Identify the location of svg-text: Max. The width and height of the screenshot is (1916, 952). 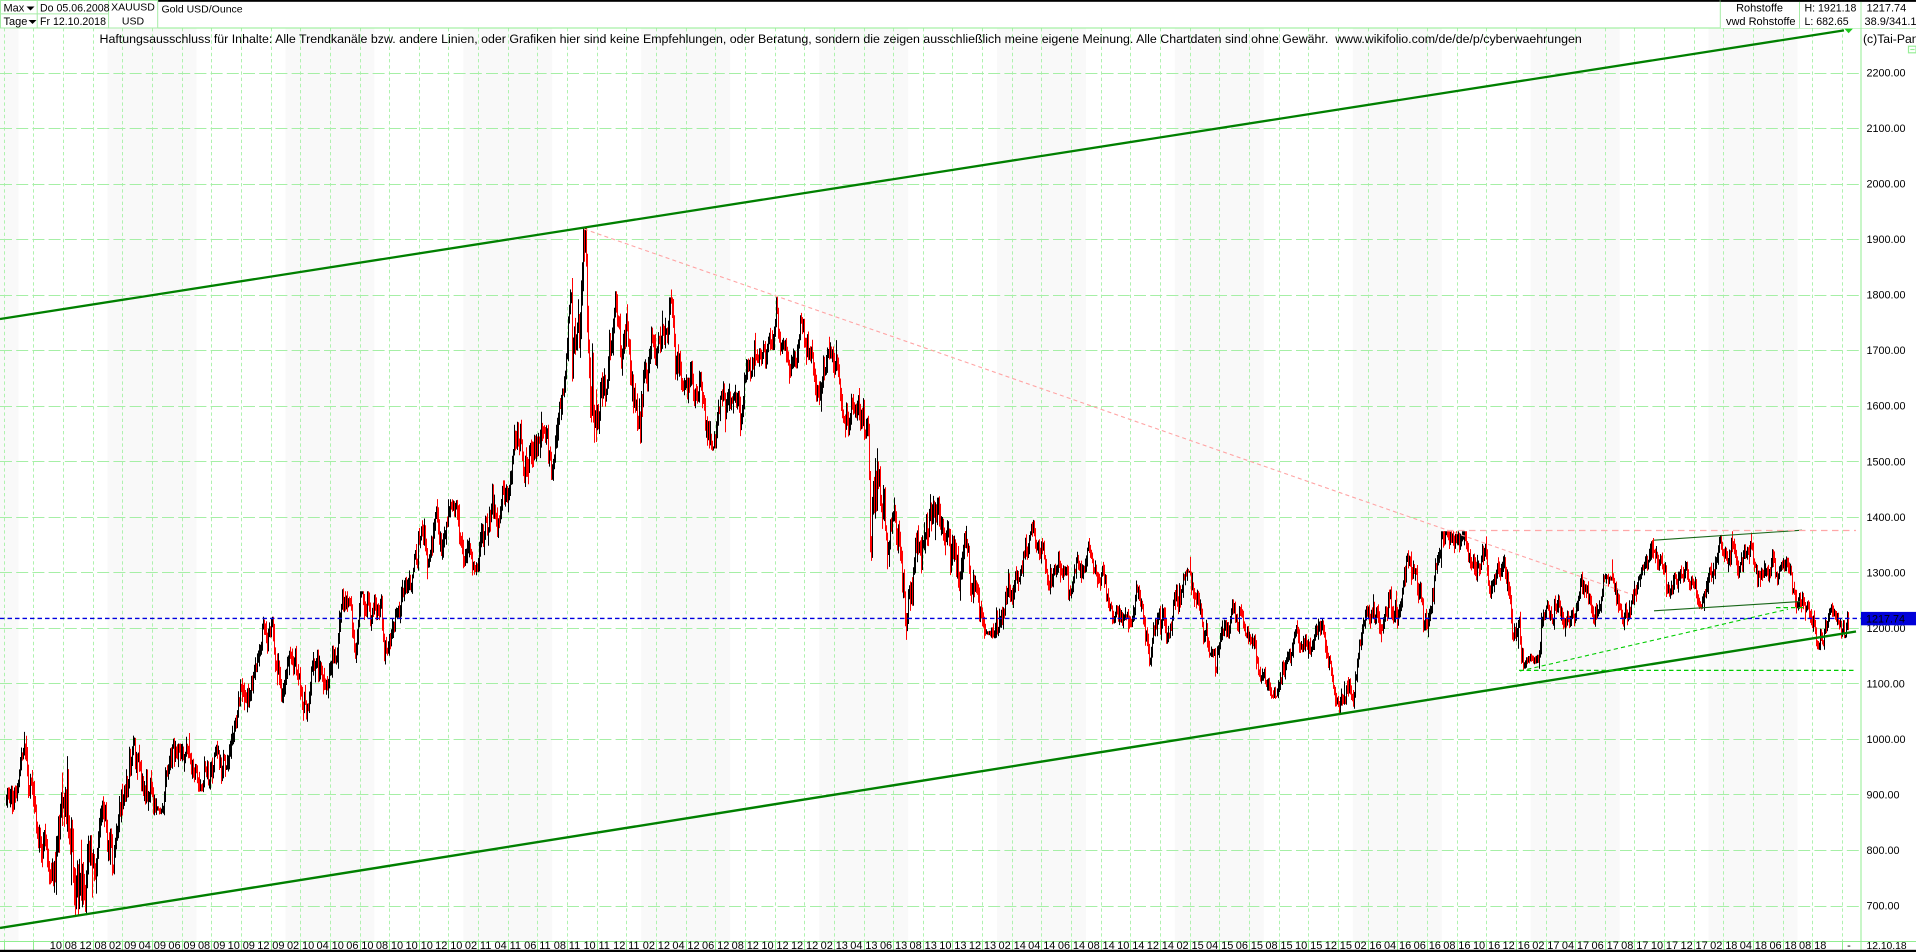
(14, 9).